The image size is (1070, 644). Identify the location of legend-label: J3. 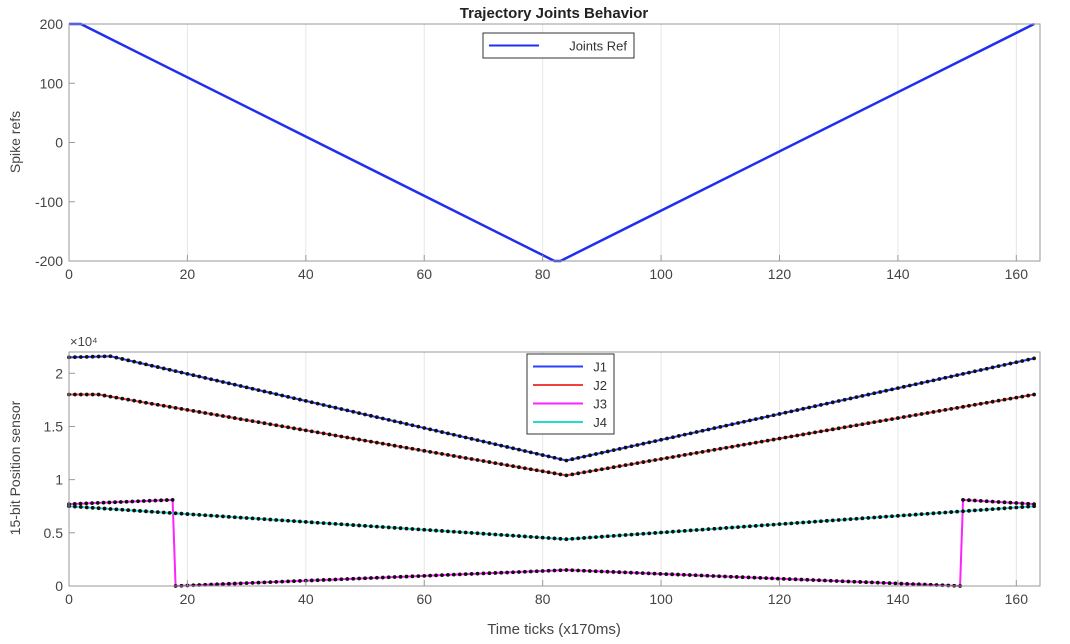
(600, 404).